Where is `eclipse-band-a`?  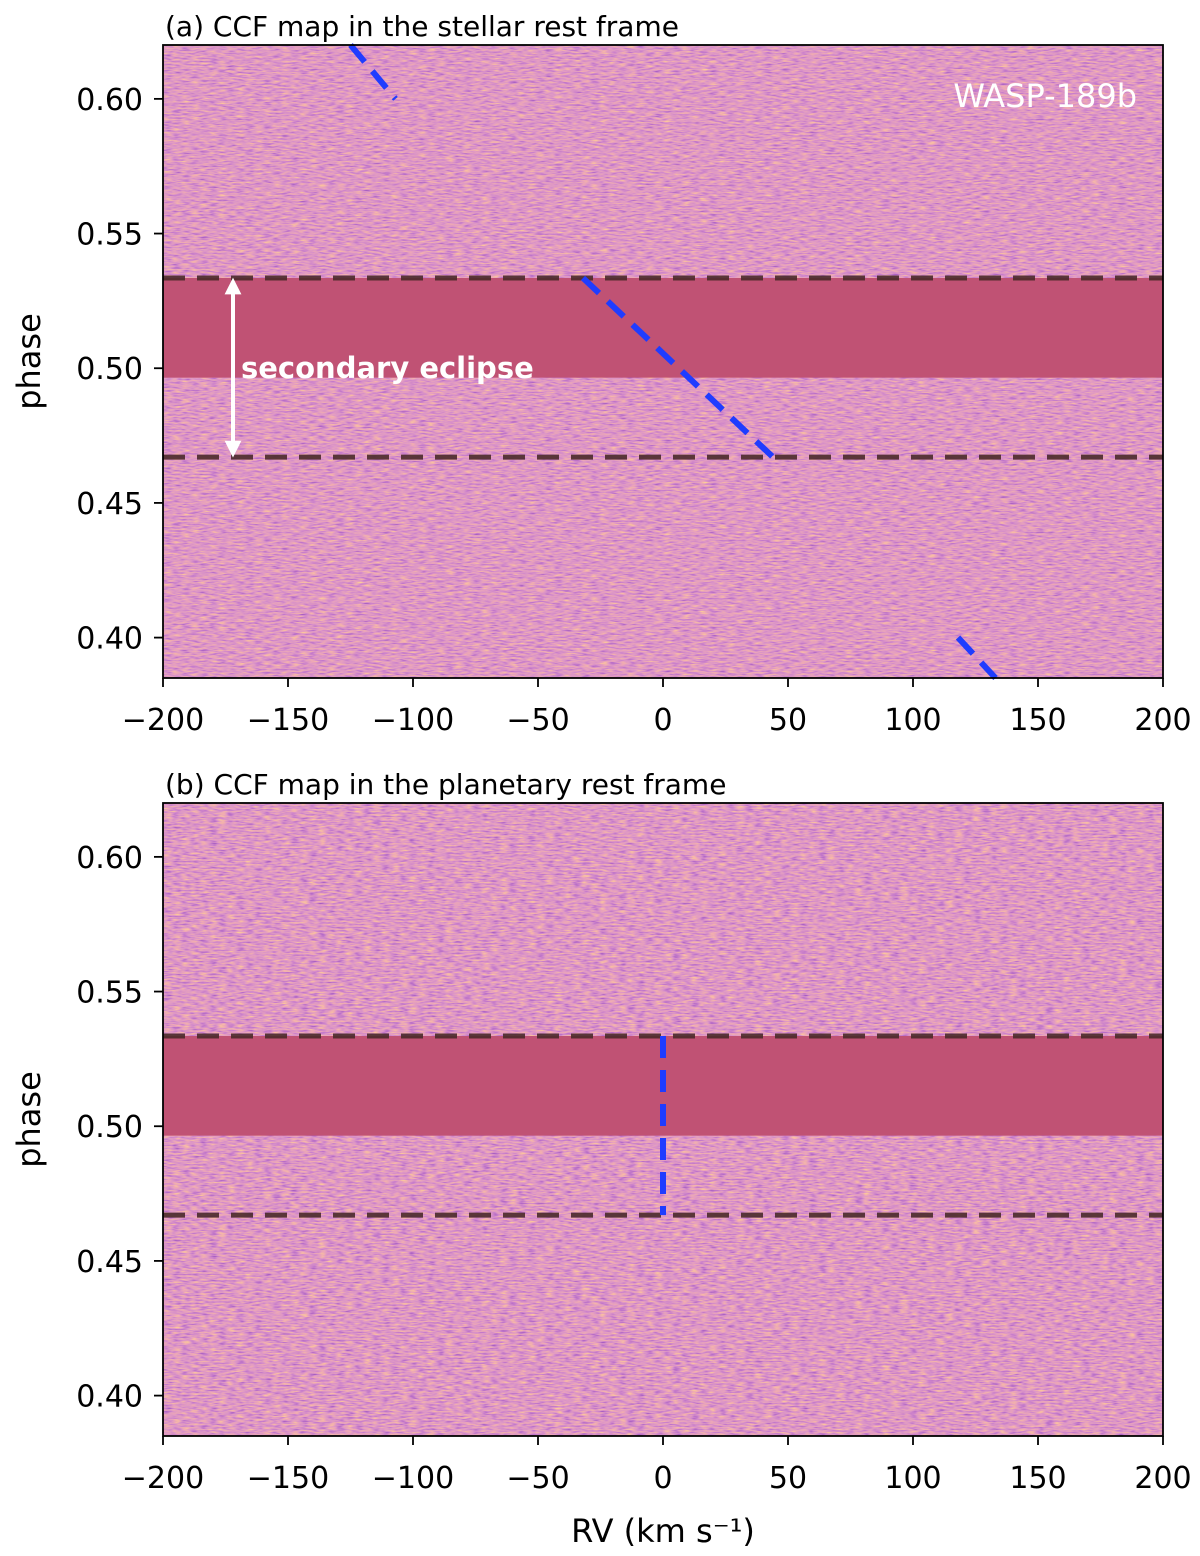
eclipse-band-a is located at coordinates (663, 327).